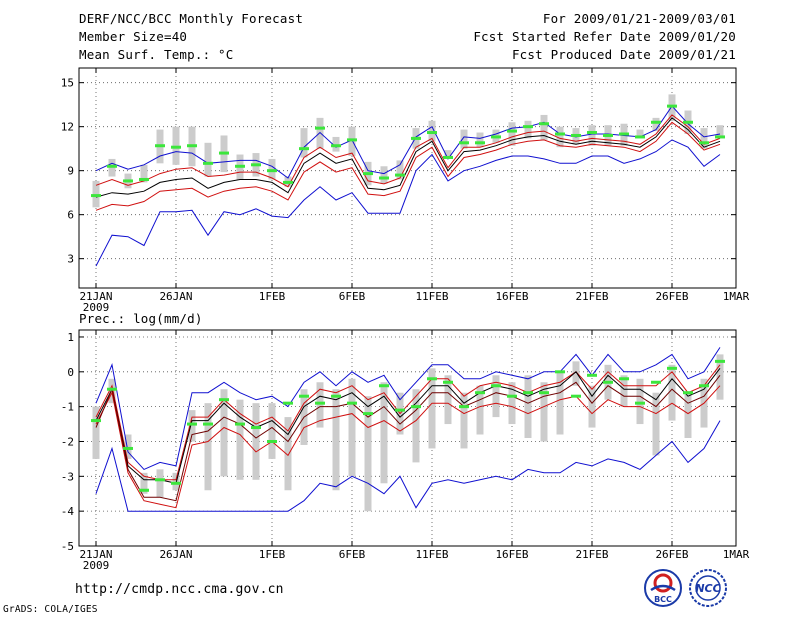  Describe the element at coordinates (604, 36) in the screenshot. I see `started-date-label: Fcst Started Refer Date 2009/01/20` at that location.